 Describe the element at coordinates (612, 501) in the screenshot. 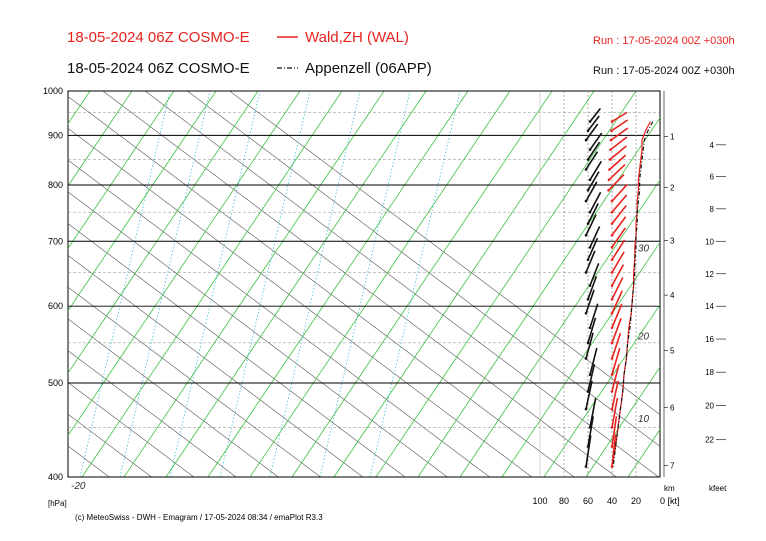

I see `wind-speed-tick-label: 40` at that location.